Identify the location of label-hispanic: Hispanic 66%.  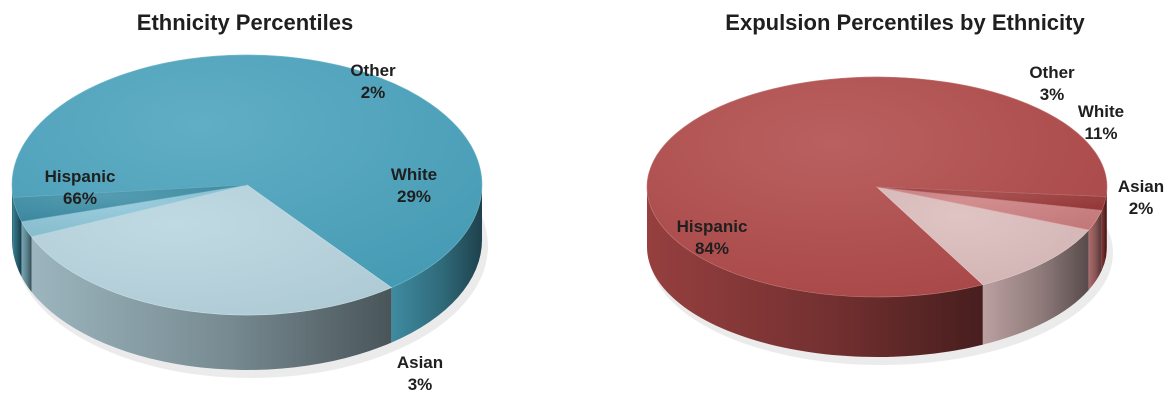
(80, 188).